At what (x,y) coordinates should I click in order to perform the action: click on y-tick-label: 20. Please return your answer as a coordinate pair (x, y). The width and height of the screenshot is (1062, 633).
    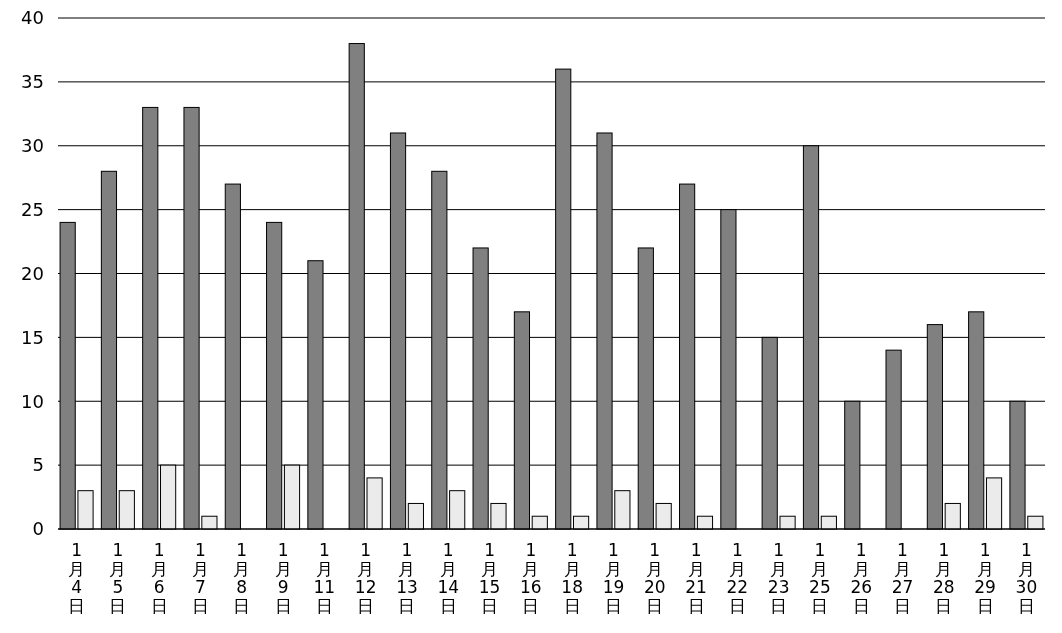
    Looking at the image, I should click on (32, 273).